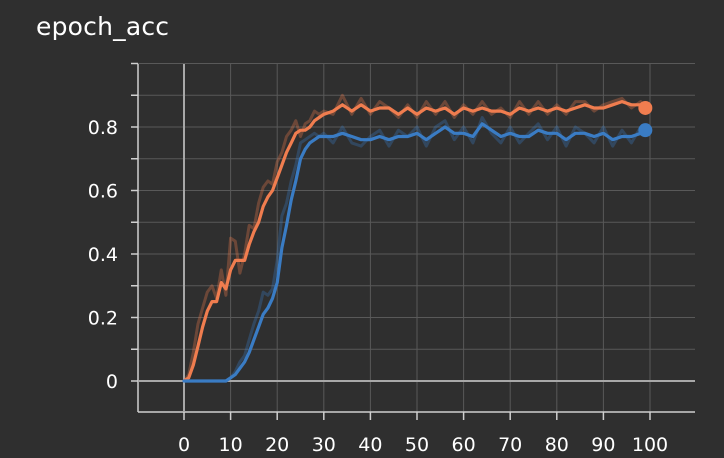  Describe the element at coordinates (112, 382) in the screenshot. I see `y-tick-label: 0` at that location.